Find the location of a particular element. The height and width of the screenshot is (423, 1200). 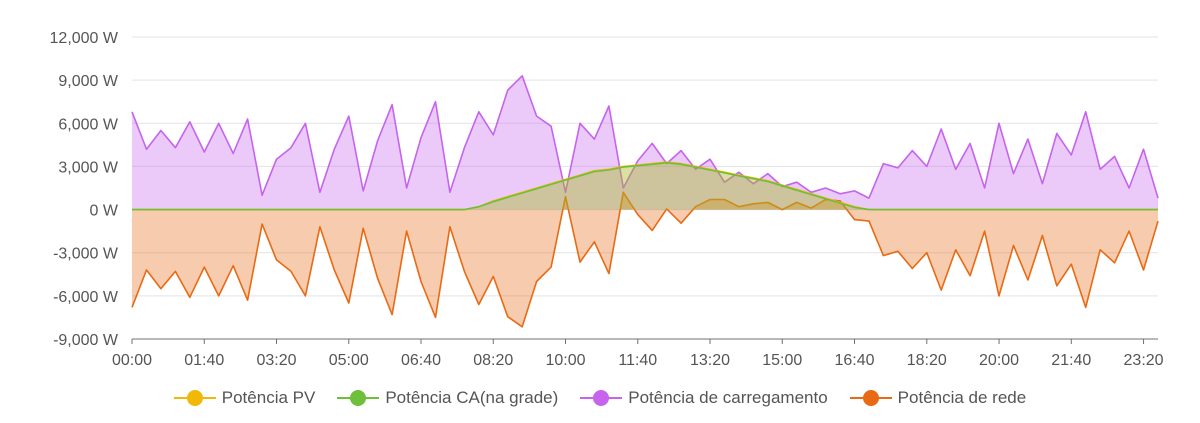

x-tick-label: 18:20 is located at coordinates (927, 360).